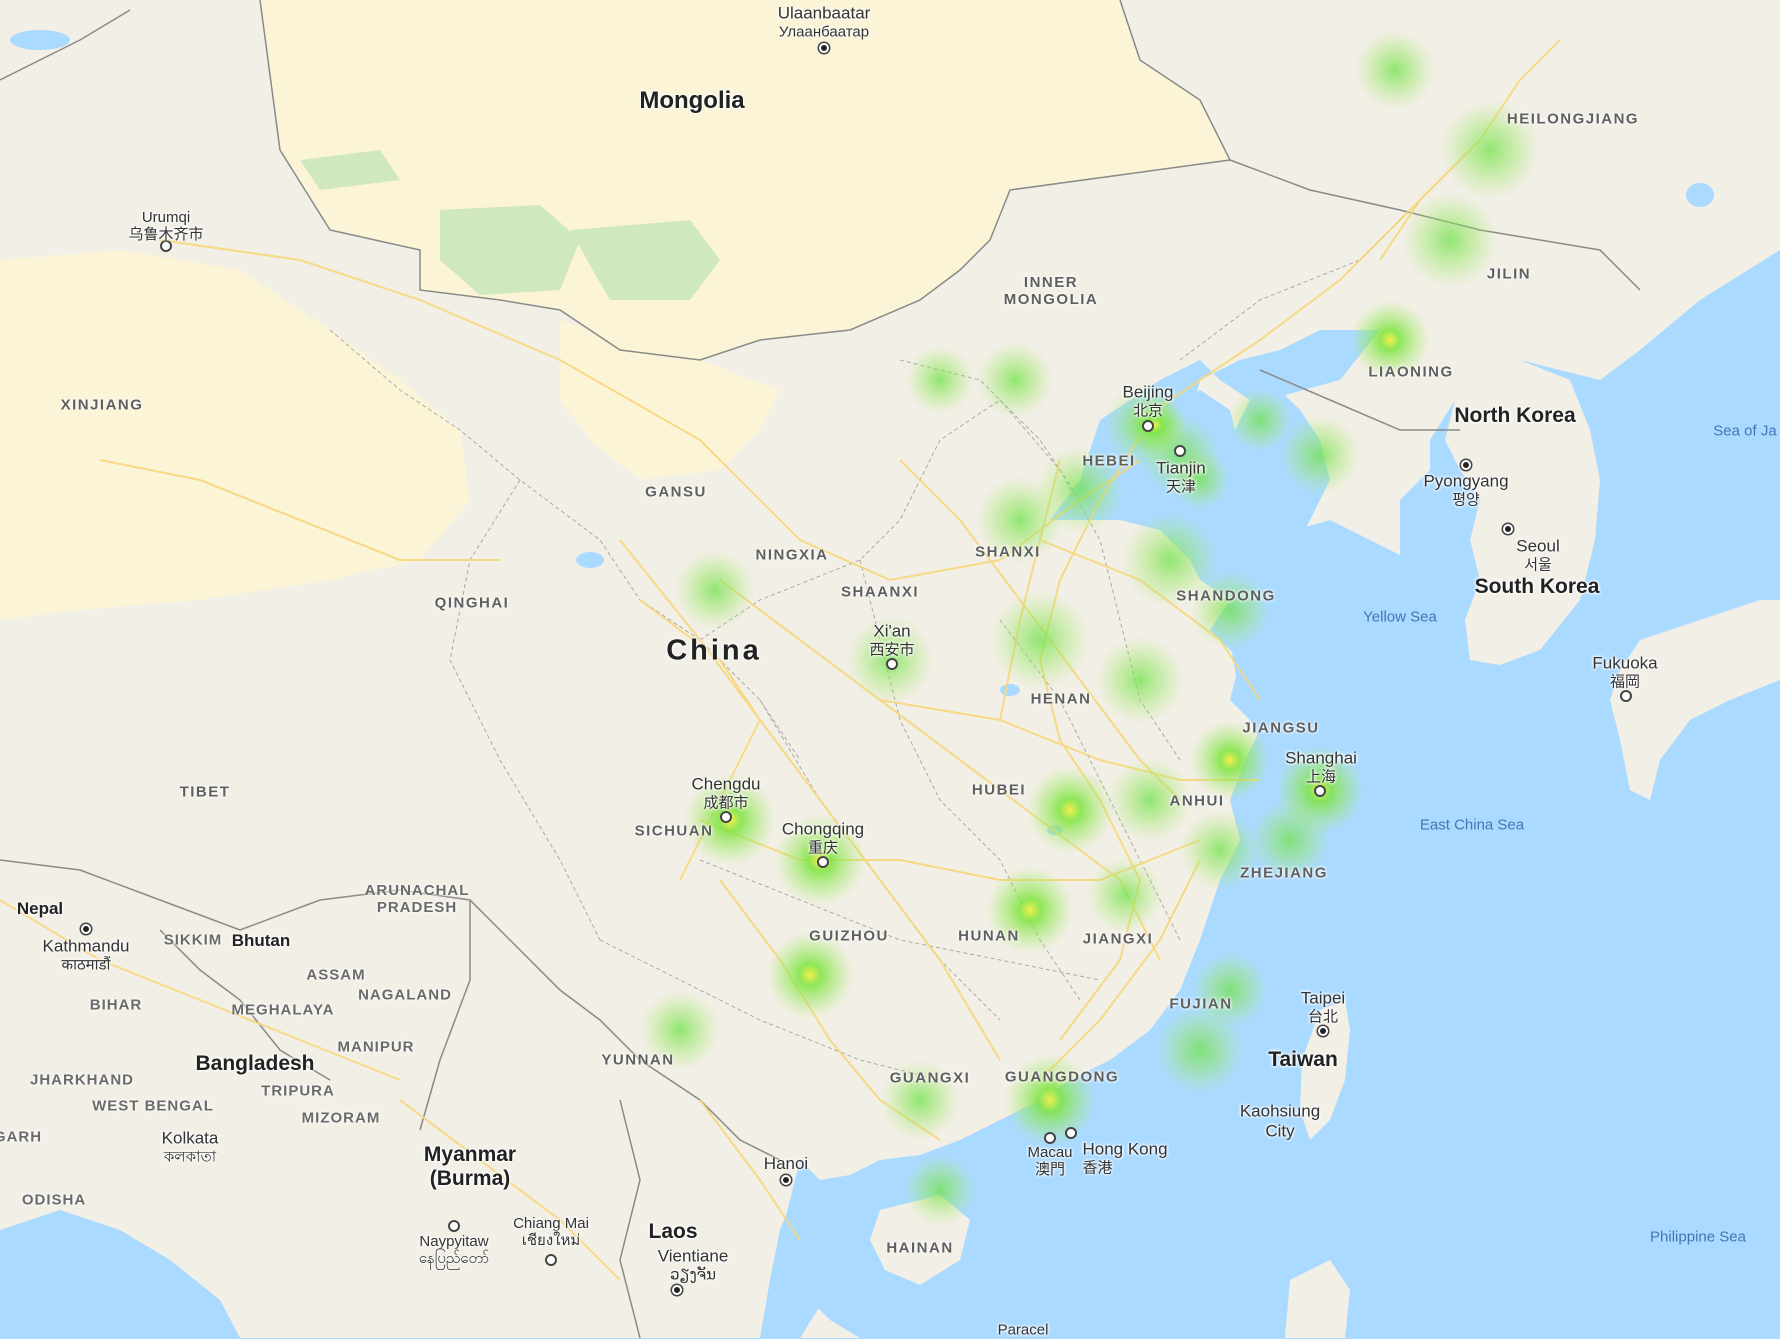 The width and height of the screenshot is (1780, 1339). I want to click on province-label-yunnan: YUNNAN, so click(638, 1060).